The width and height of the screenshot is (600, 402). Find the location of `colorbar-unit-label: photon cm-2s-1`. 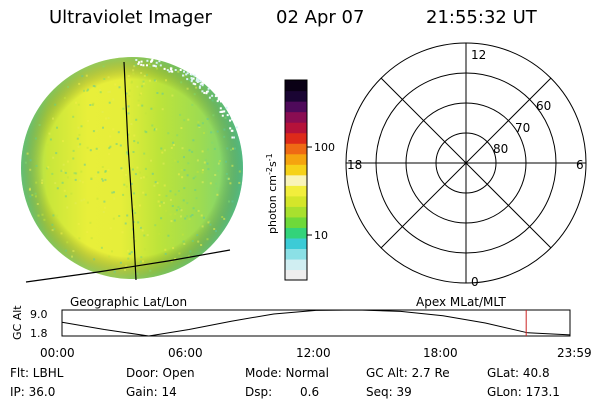

colorbar-unit-label: photon cm-2s-1 is located at coordinates (272, 193).